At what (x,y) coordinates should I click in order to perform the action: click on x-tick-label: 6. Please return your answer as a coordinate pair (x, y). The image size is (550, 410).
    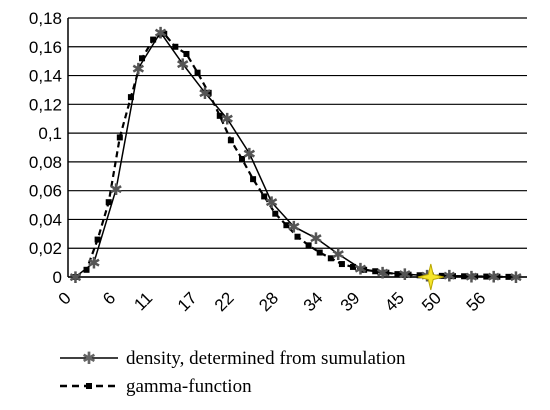
    Looking at the image, I should click on (109, 298).